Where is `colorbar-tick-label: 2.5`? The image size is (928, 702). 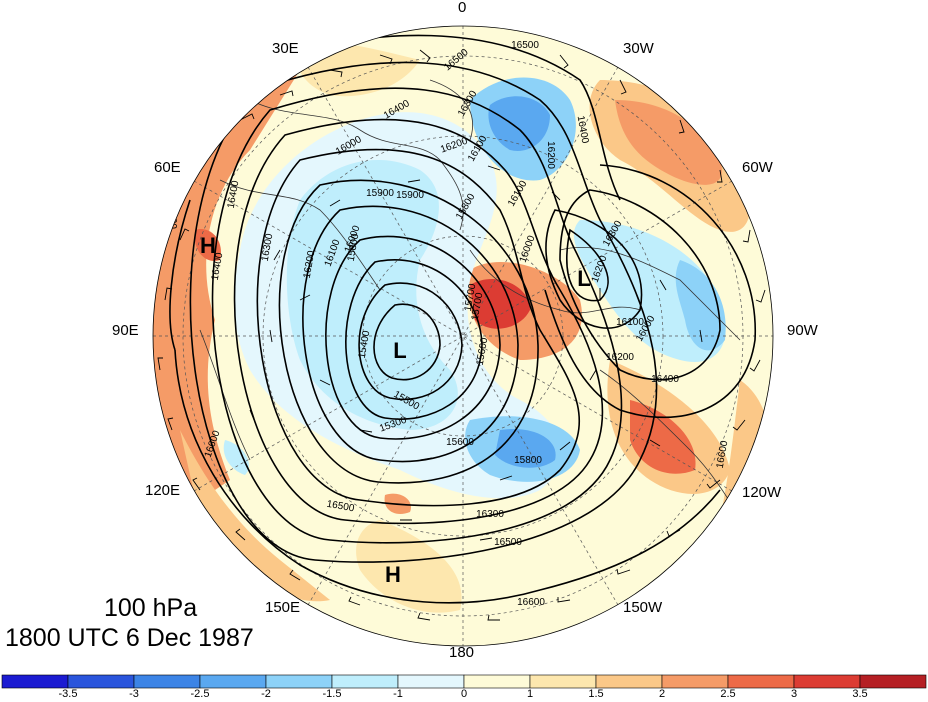
colorbar-tick-label: 2.5 is located at coordinates (728, 694).